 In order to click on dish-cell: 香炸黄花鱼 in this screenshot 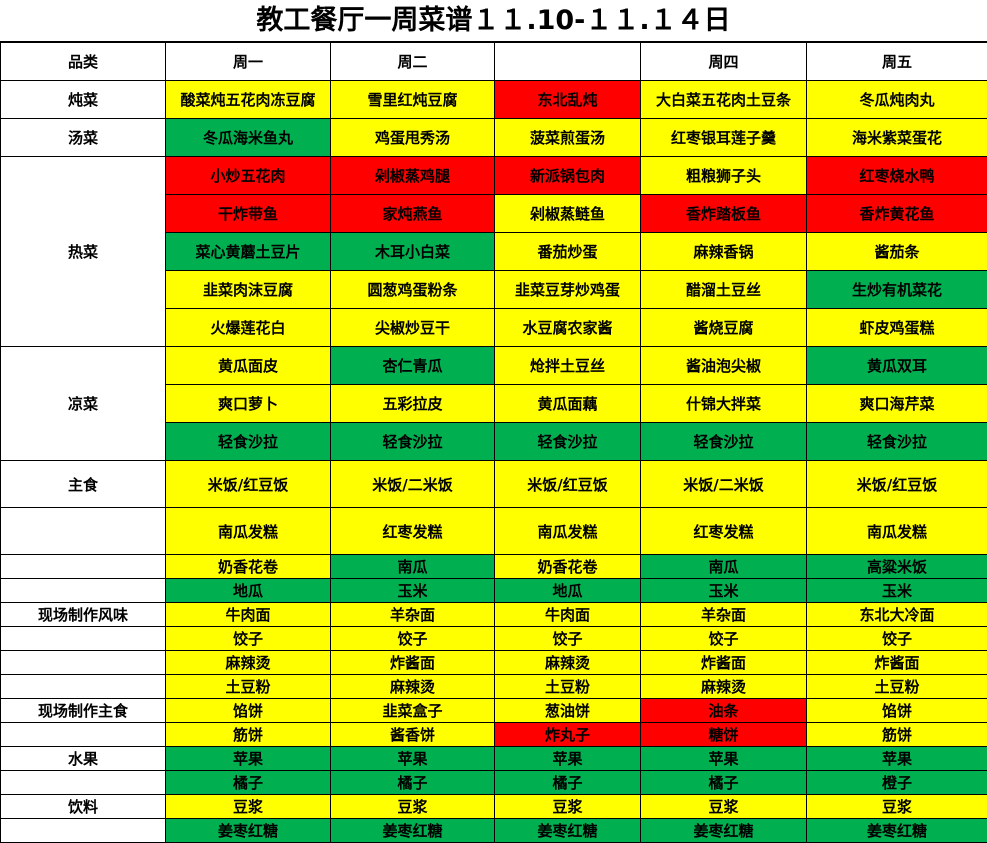, I will do `click(896, 213)`.